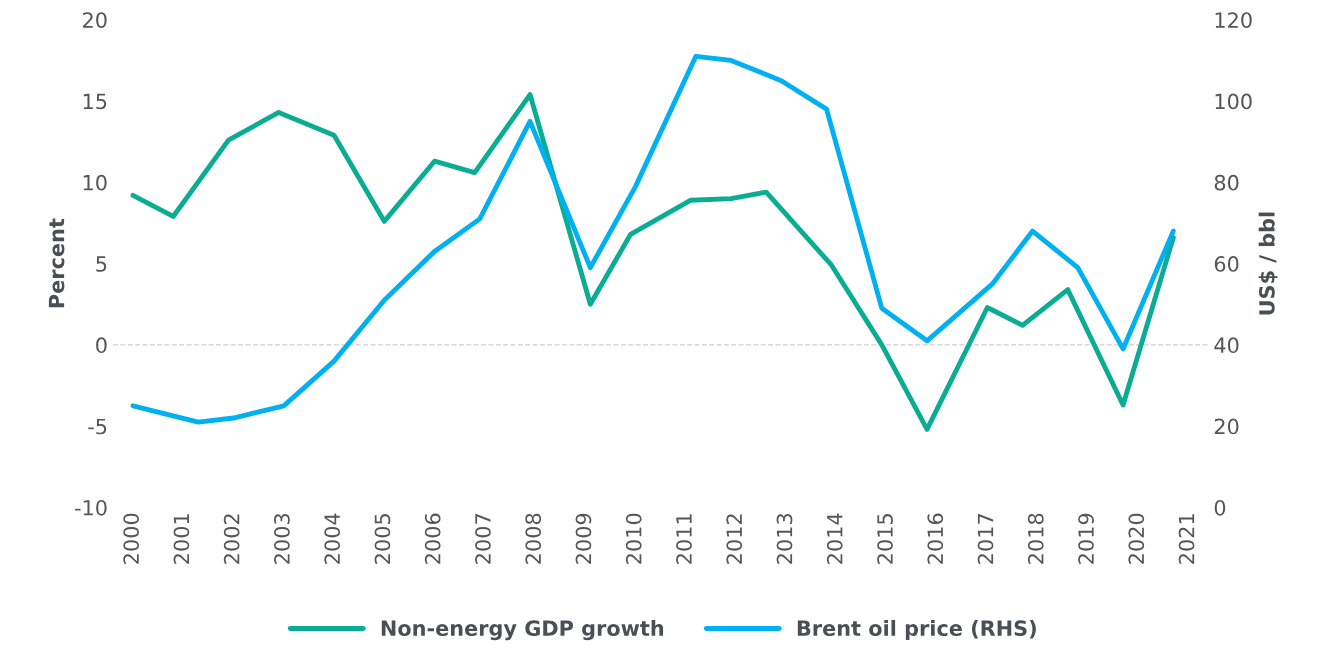 The image size is (1328, 659). Describe the element at coordinates (282, 538) in the screenshot. I see `x-tick-label: 2003` at that location.